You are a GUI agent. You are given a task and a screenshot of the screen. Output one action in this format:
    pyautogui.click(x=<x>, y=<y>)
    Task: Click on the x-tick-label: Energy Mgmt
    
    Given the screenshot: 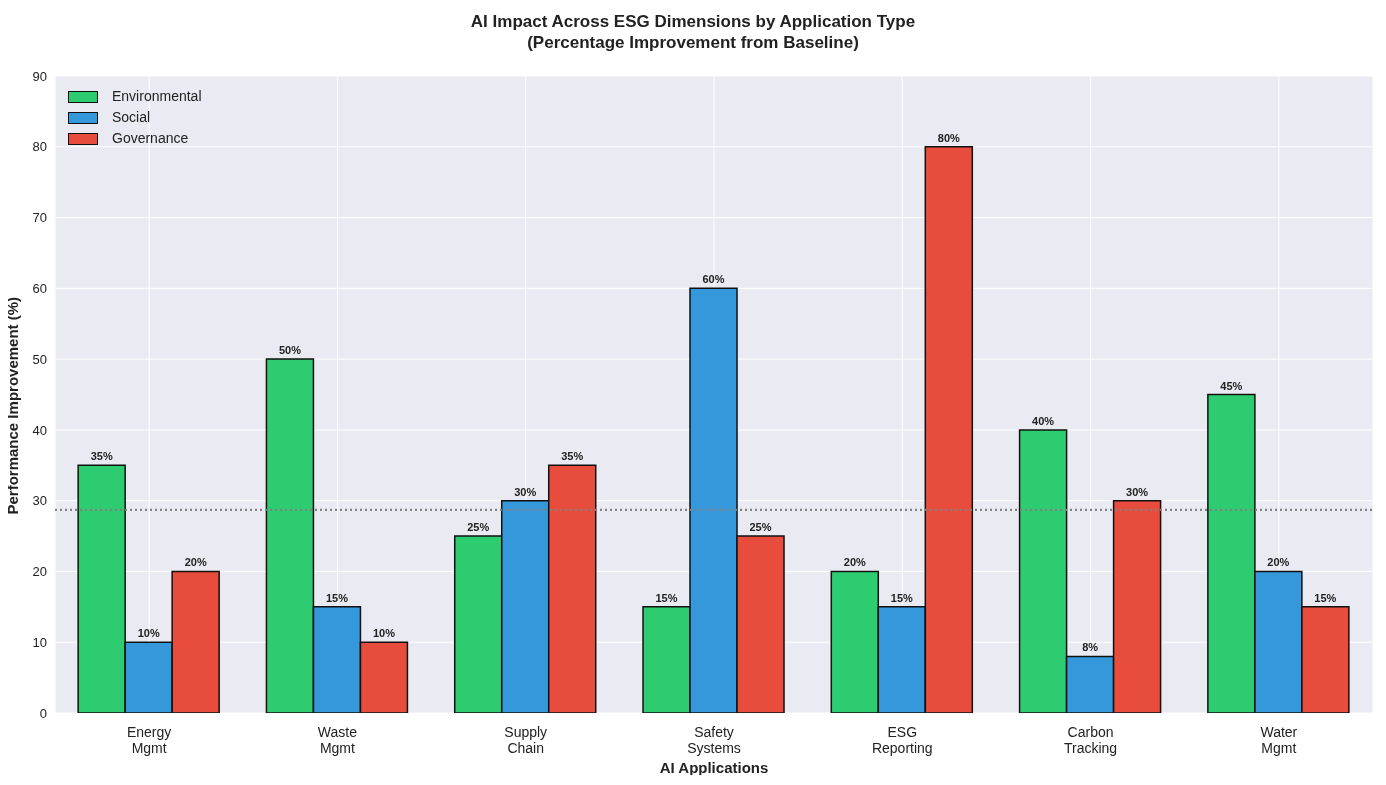 What is the action you would take?
    pyautogui.click(x=149, y=740)
    